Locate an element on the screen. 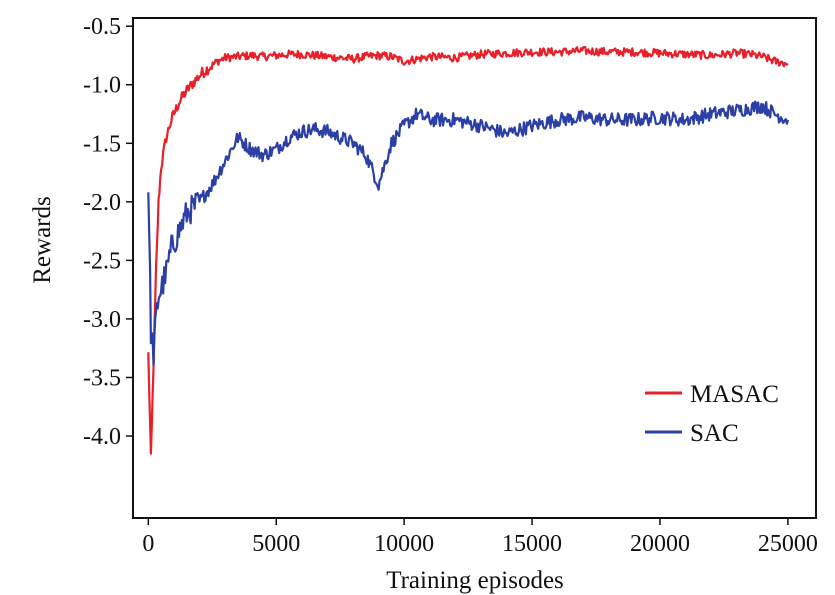  x-tick-label: 0 is located at coordinates (148, 544).